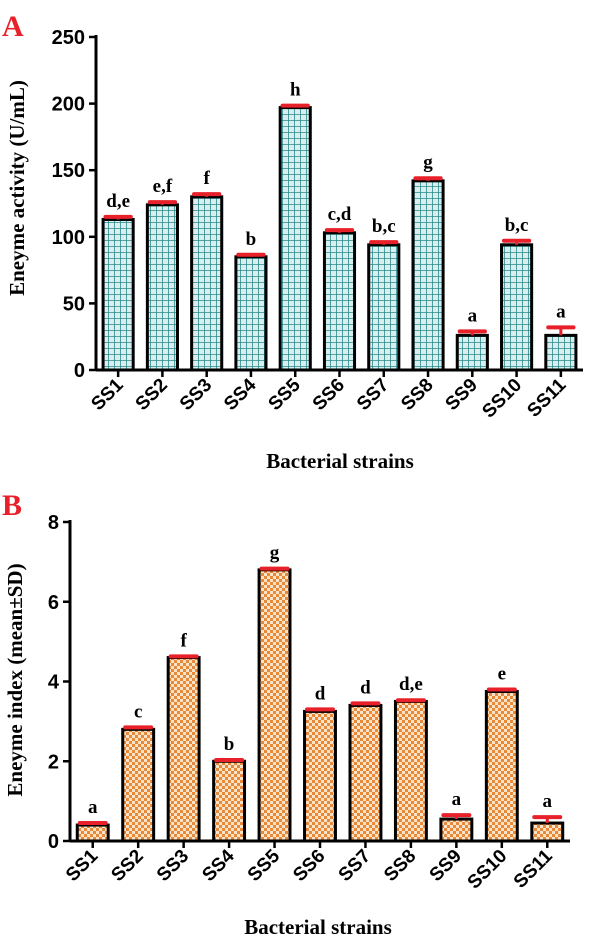 The height and width of the screenshot is (941, 602). I want to click on y-tick-label-a: 50, so click(74, 304).